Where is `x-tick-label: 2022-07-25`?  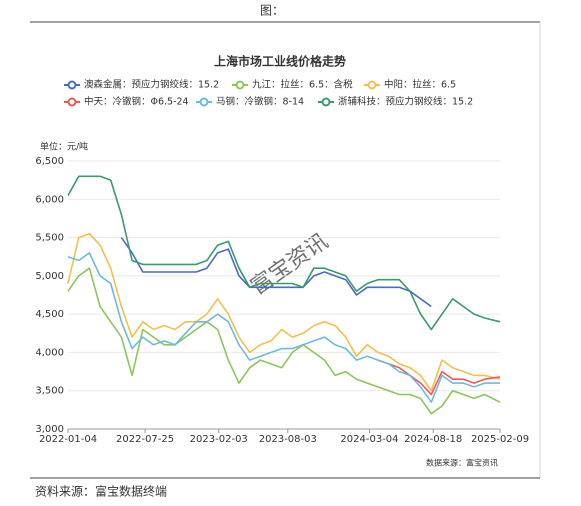
x-tick-label: 2022-07-25 is located at coordinates (145, 439).